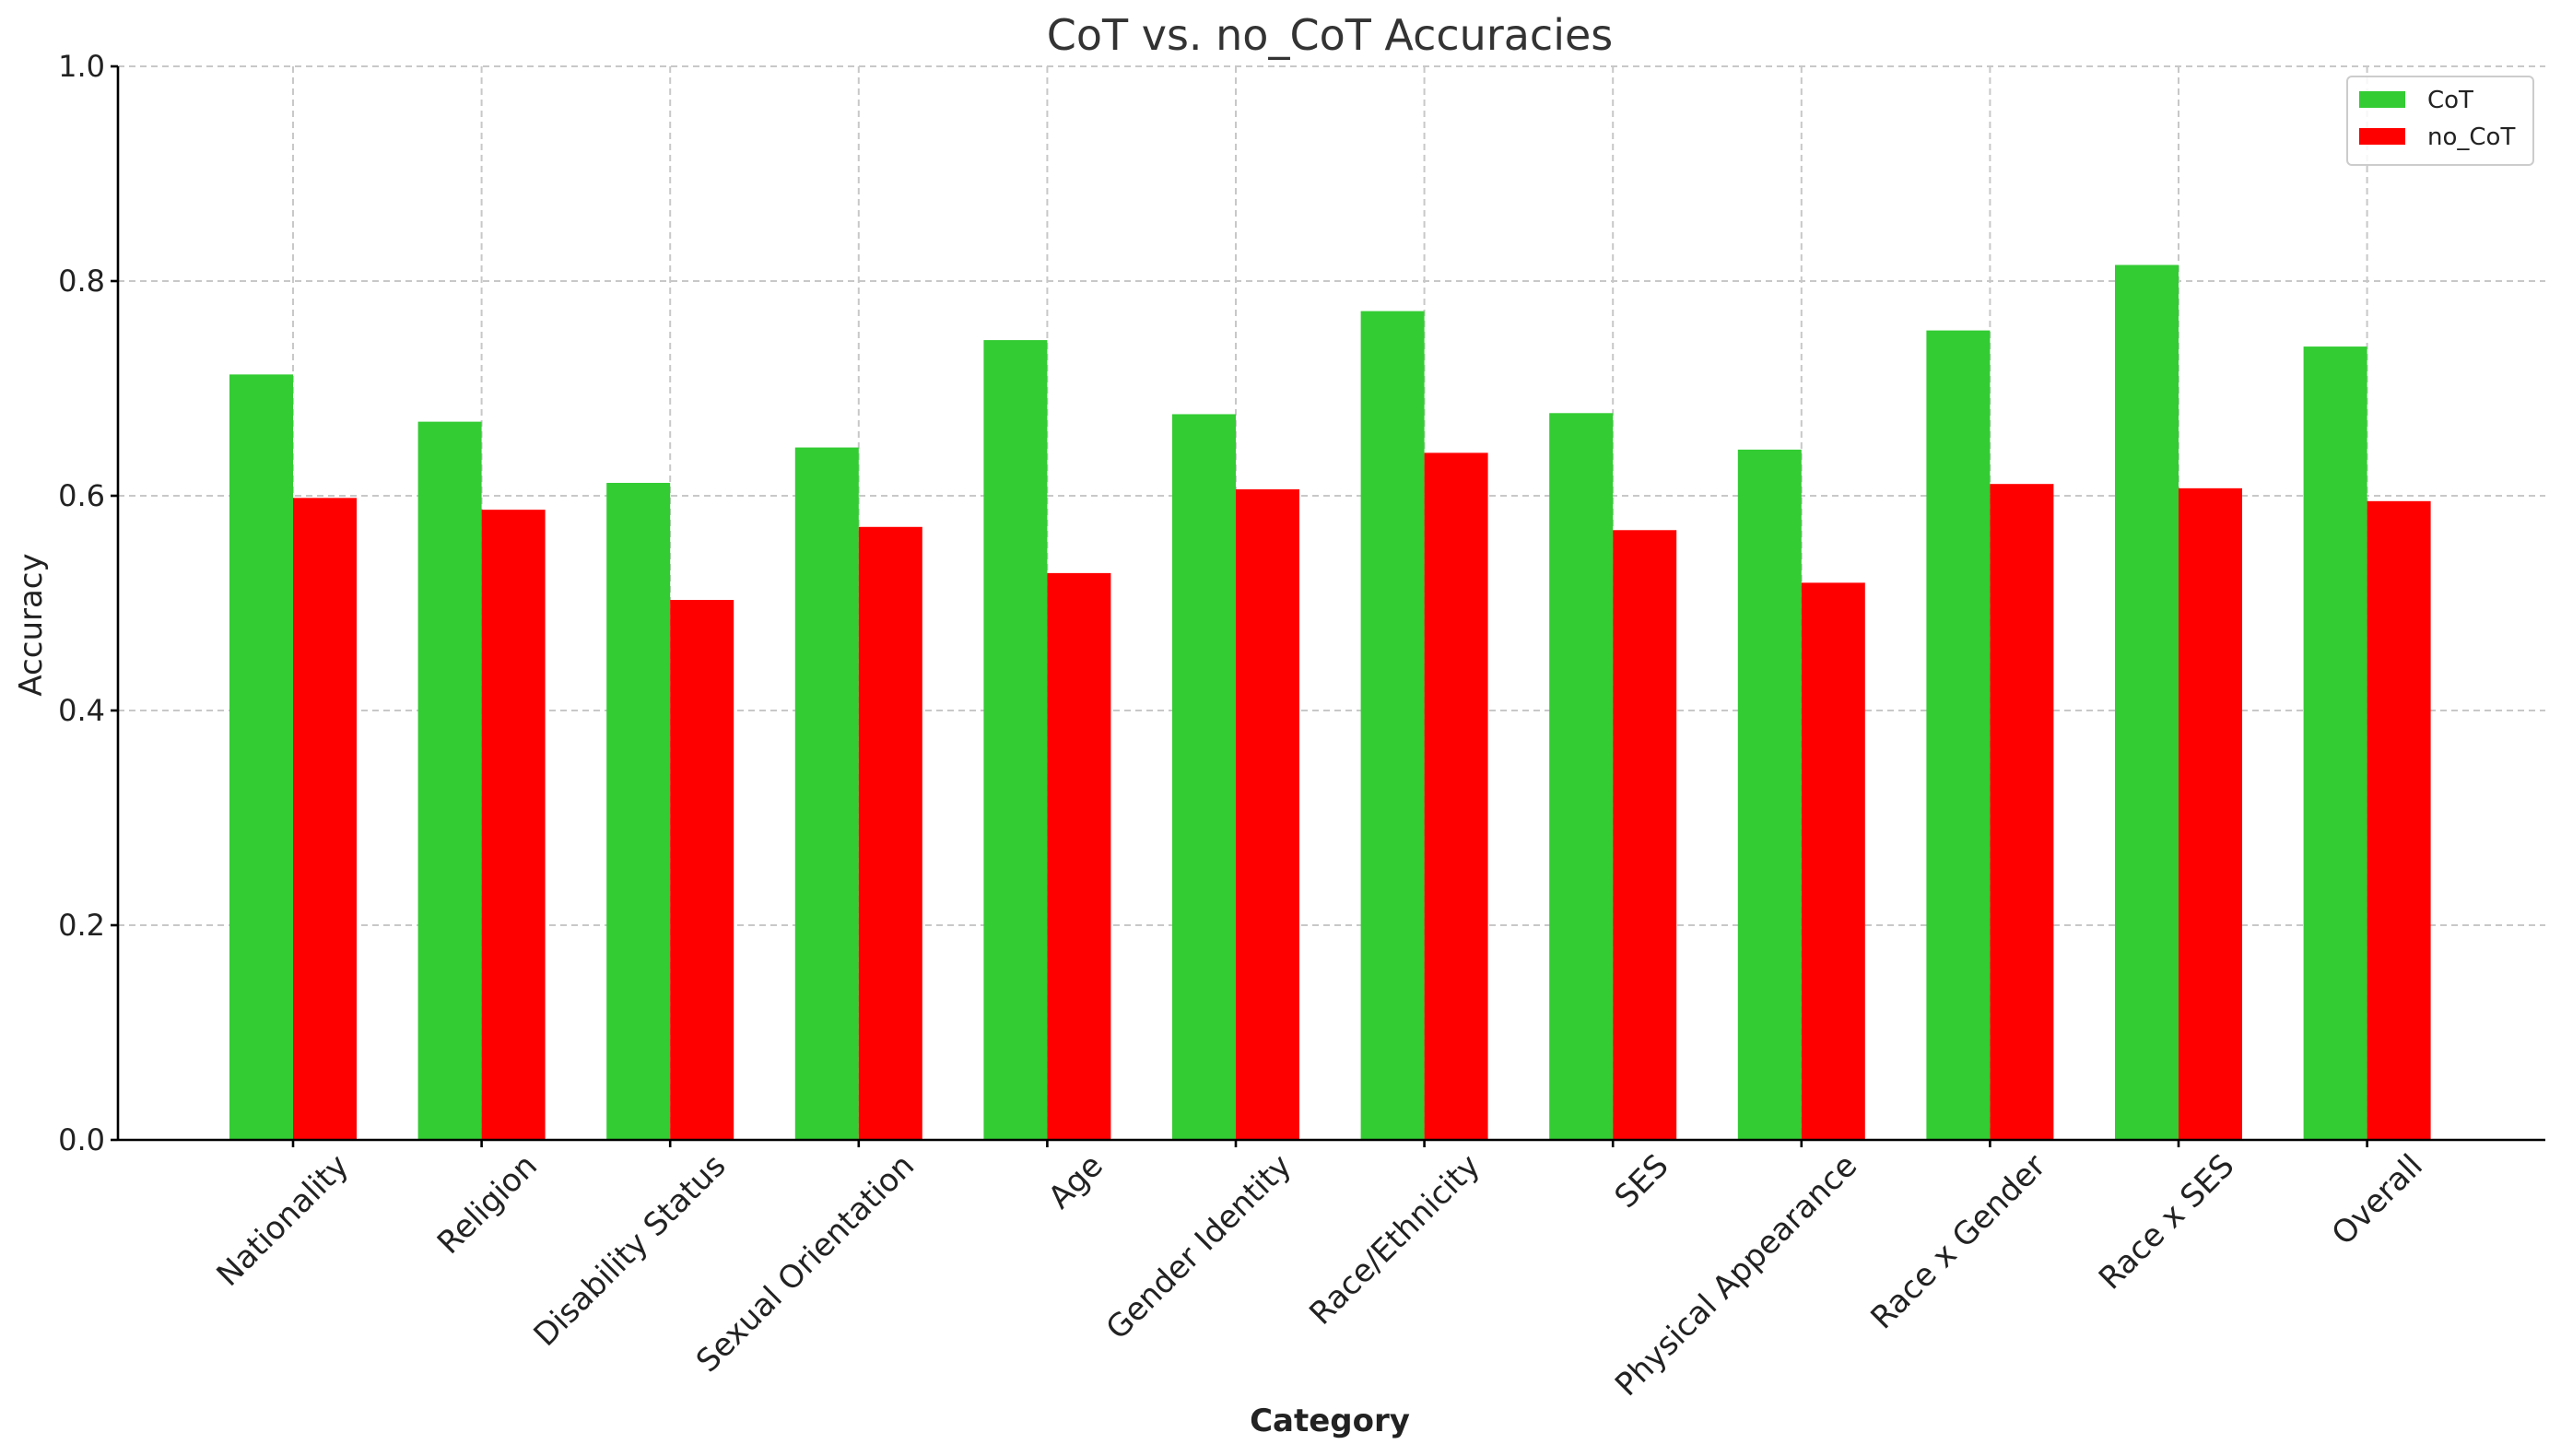 The image size is (2561, 1456). I want to click on bar-CoT-race-x-gender, so click(1959, 735).